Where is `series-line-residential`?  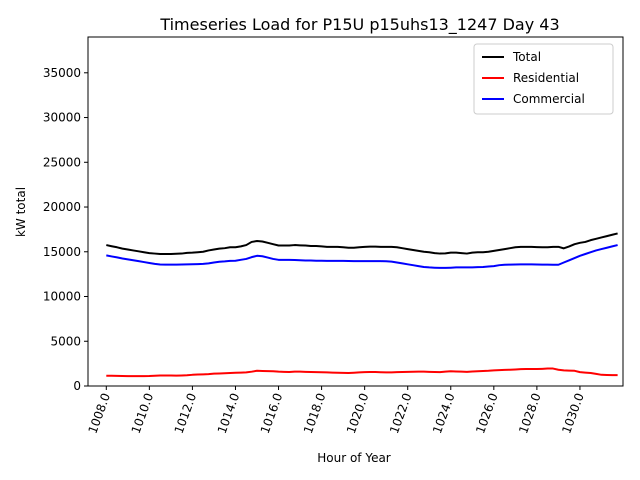 series-line-residential is located at coordinates (362, 372).